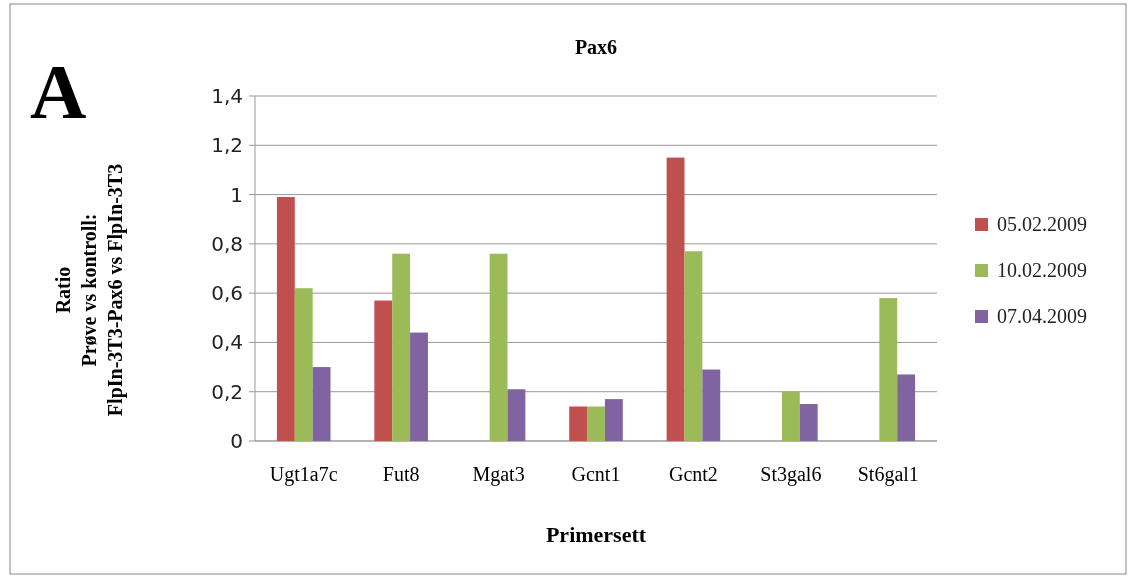 The image size is (1135, 578). Describe the element at coordinates (596, 534) in the screenshot. I see `x-axis-title: Primersett` at that location.